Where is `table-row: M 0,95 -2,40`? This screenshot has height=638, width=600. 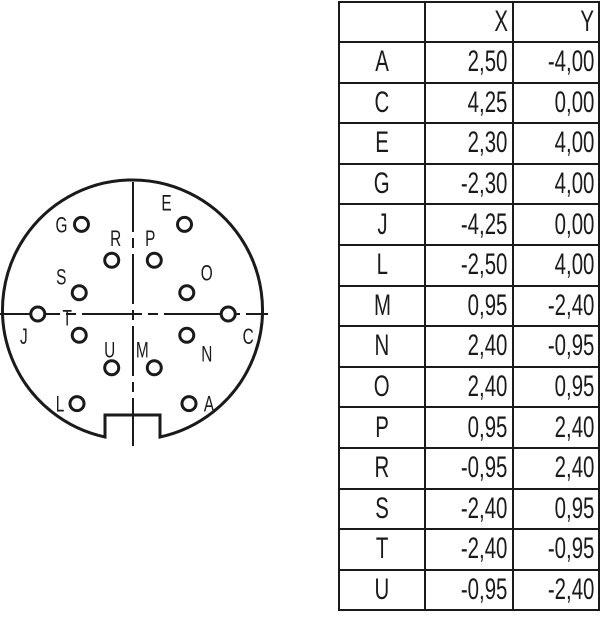
table-row: M 0,95 -2,40 is located at coordinates (468, 306).